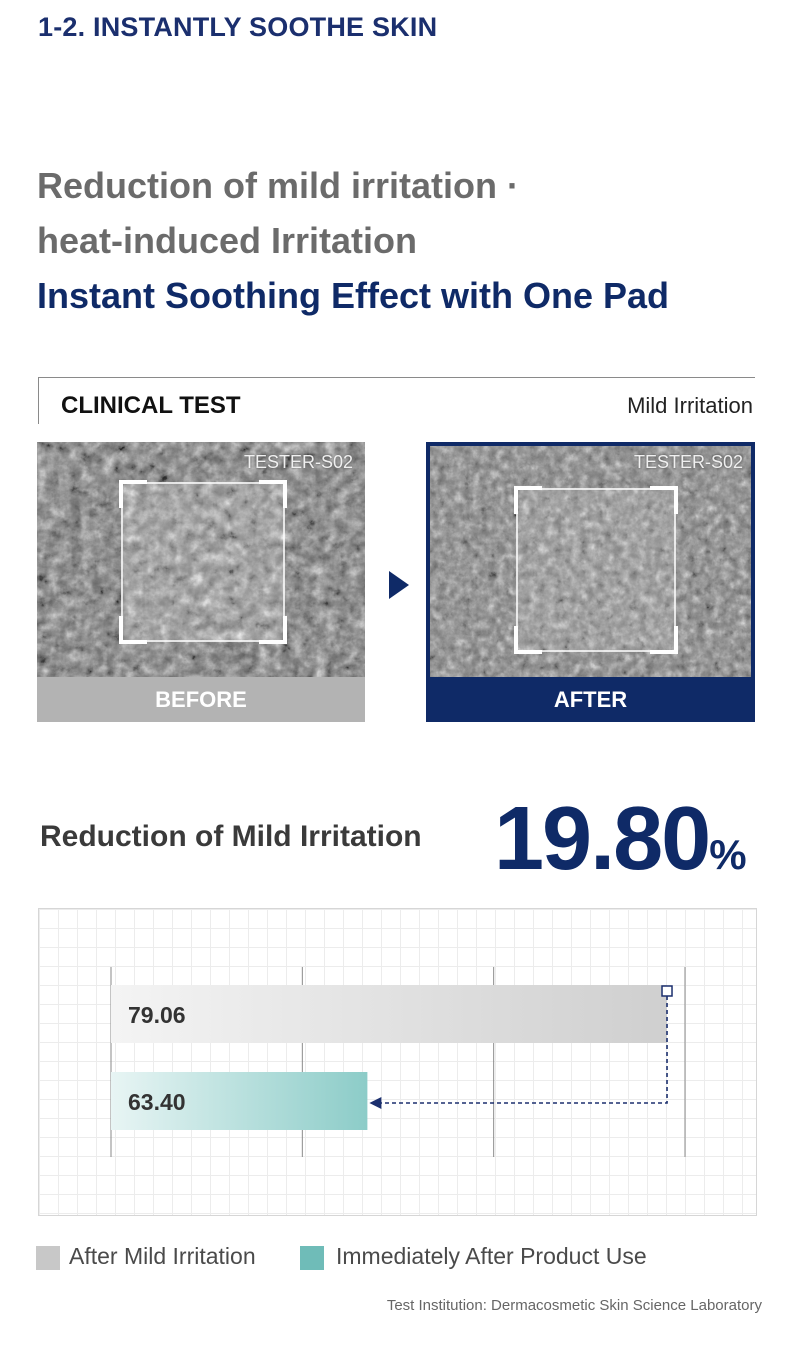 This screenshot has height=1353, width=786. What do you see at coordinates (602, 839) in the screenshot?
I see `stat-number: 19.80` at bounding box center [602, 839].